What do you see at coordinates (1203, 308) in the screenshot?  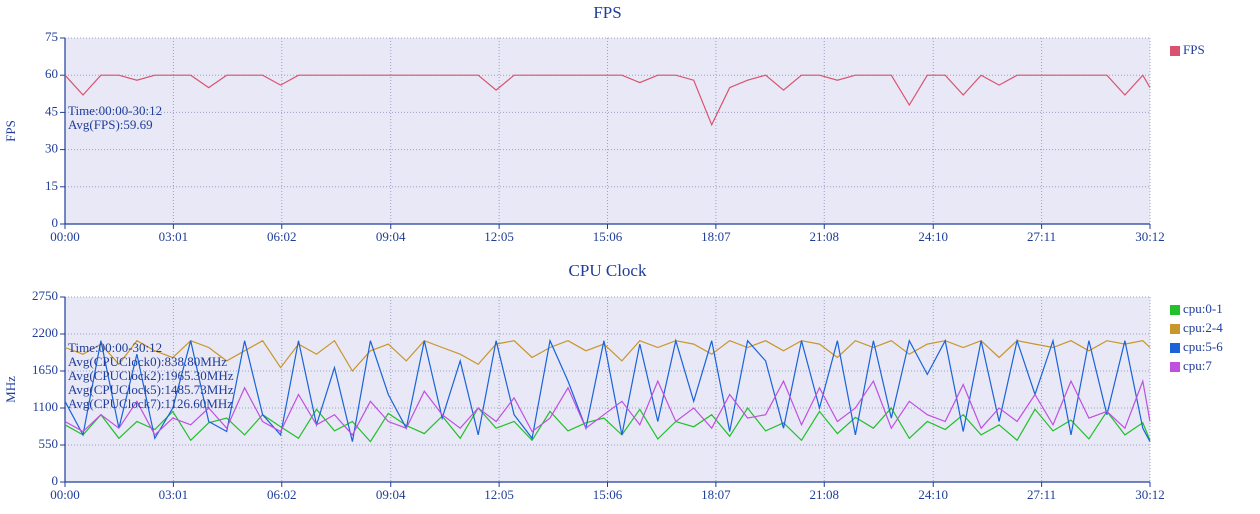 I see `legend-label: cpu:0-1` at bounding box center [1203, 308].